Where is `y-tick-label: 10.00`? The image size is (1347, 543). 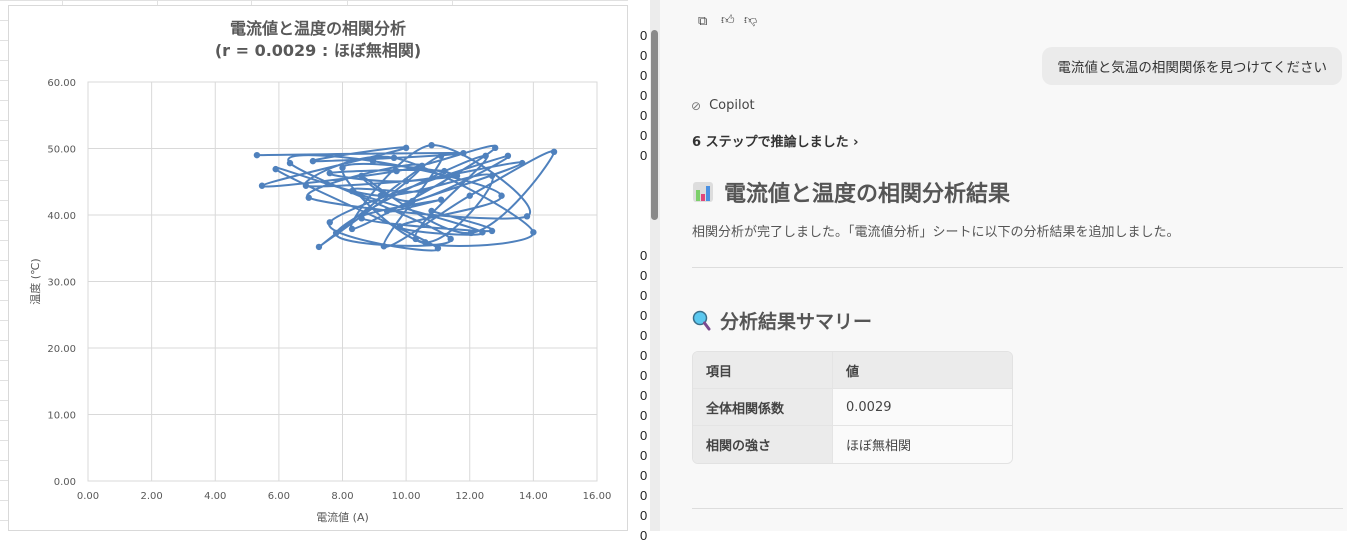
y-tick-label: 10.00 is located at coordinates (61, 416).